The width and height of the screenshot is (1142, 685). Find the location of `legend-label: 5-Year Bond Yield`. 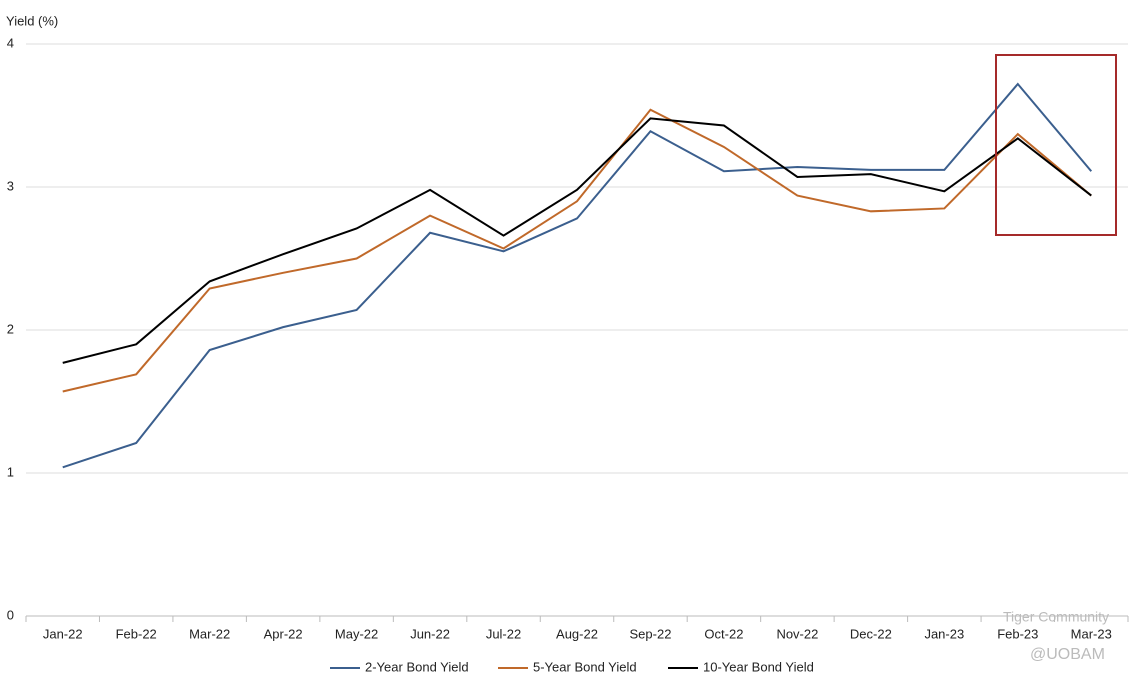

legend-label: 5-Year Bond Yield is located at coordinates (585, 666).